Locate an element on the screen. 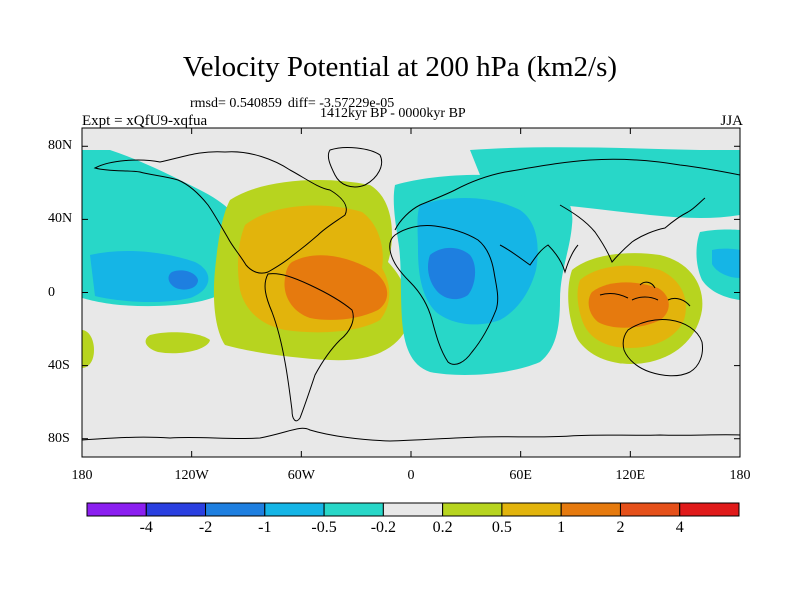  lat-label: 80S is located at coordinates (59, 438).